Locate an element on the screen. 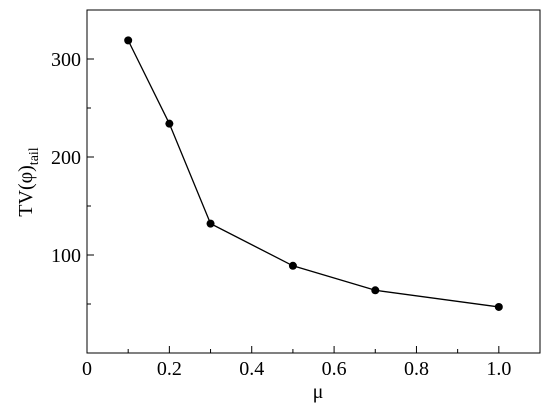  x-tick-label: 0 is located at coordinates (87, 369).